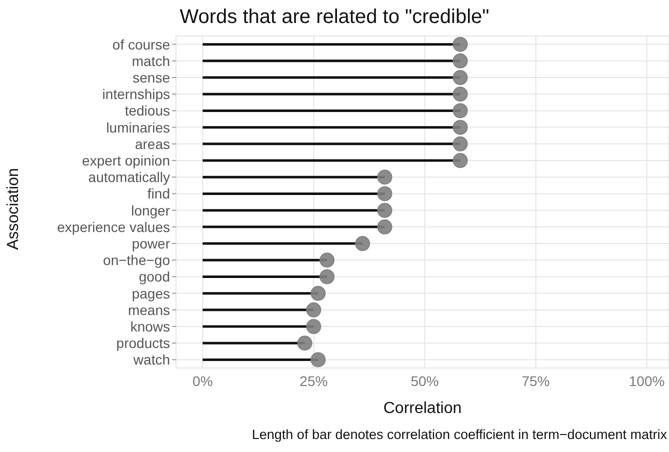 The height and width of the screenshot is (452, 669). What do you see at coordinates (151, 360) in the screenshot?
I see `y-tick-label: watch` at bounding box center [151, 360].